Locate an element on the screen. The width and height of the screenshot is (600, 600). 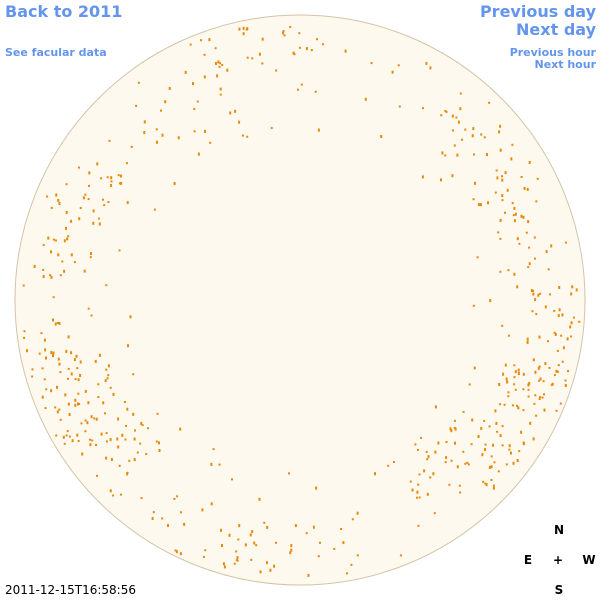
compass-center: + is located at coordinates (558, 560).